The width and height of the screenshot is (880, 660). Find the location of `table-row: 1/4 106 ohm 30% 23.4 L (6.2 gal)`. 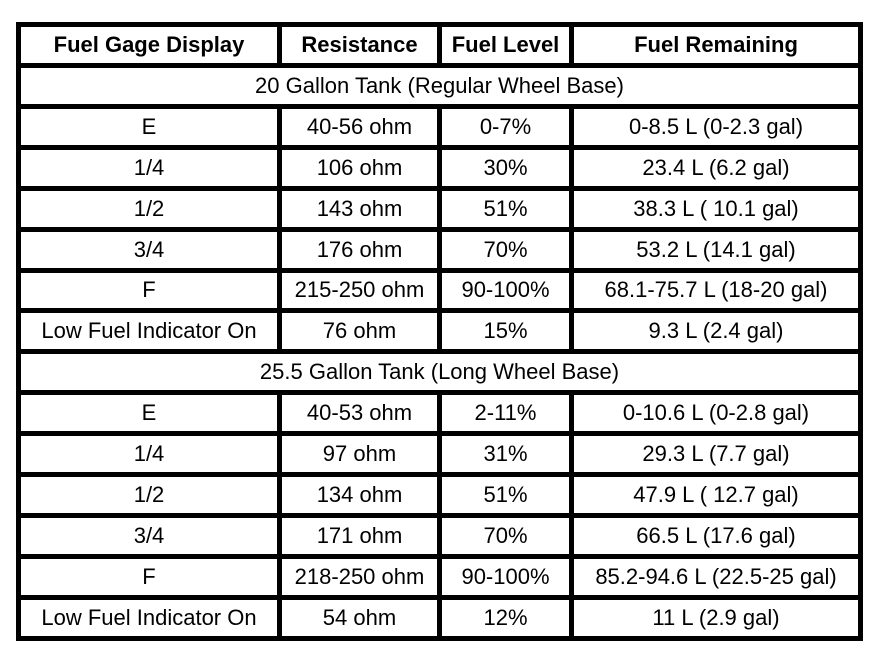

table-row: 1/4 106 ohm 30% 23.4 L (6.2 gal) is located at coordinates (439, 167).